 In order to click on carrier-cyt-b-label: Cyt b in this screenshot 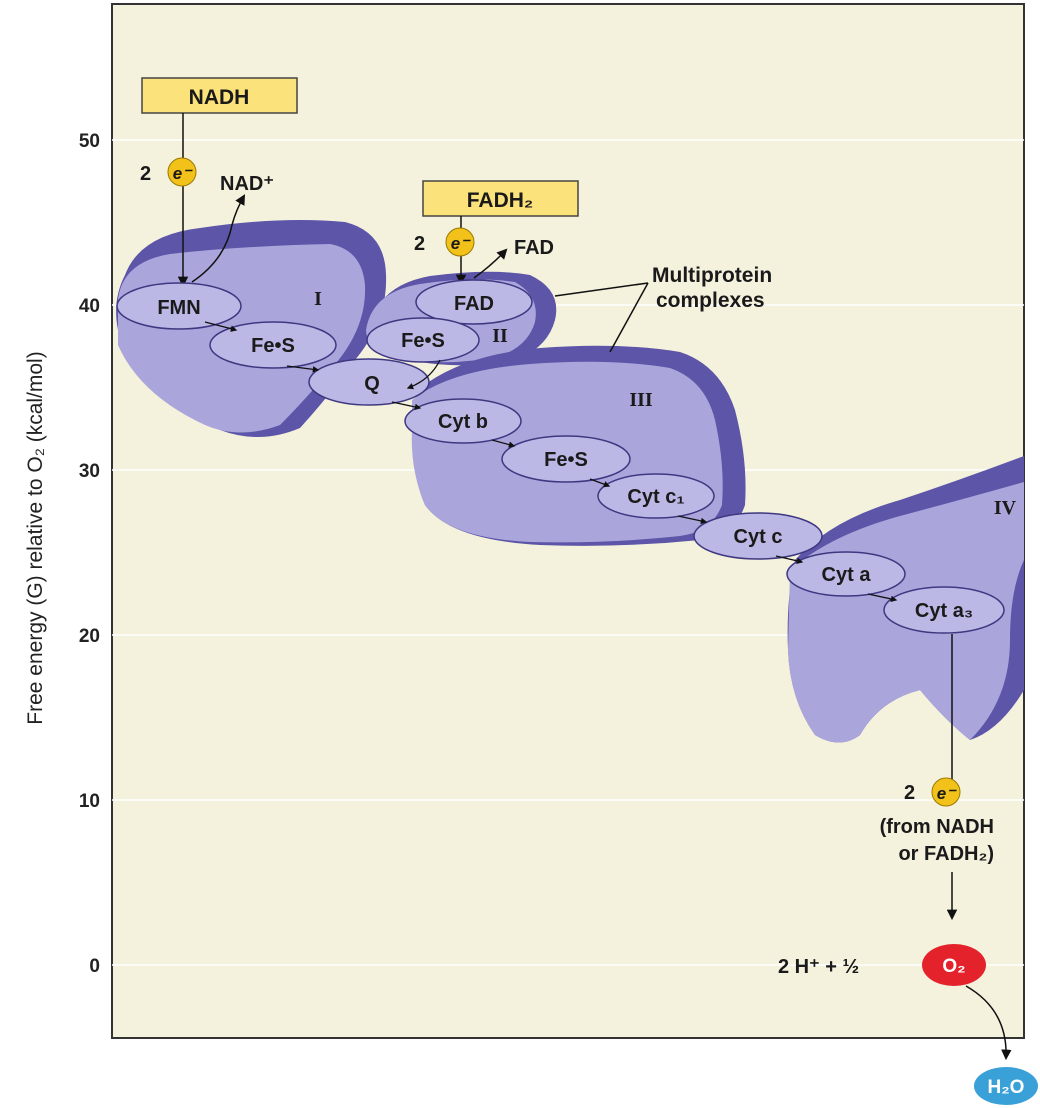, I will do `click(463, 422)`.